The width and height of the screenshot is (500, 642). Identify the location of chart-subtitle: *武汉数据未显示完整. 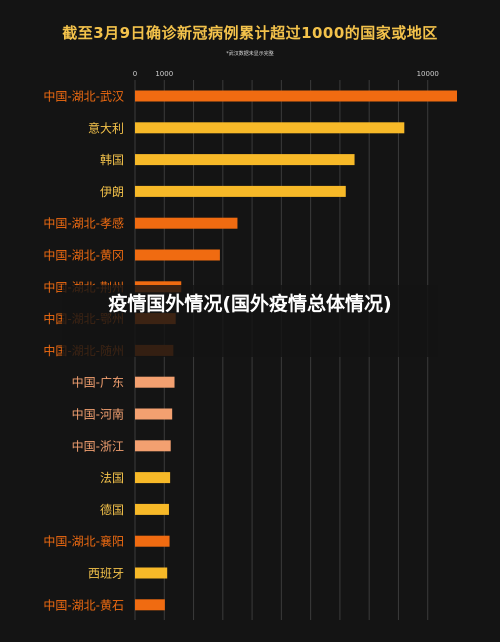
(250, 54).